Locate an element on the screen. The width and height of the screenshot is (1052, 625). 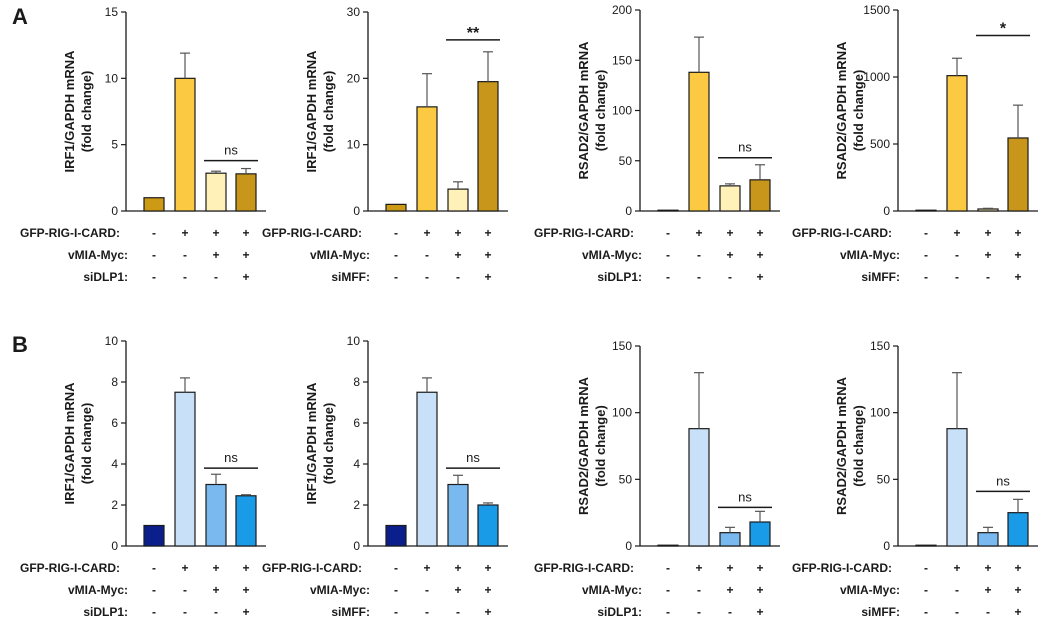
y-tick-label: 0 is located at coordinates (114, 546).